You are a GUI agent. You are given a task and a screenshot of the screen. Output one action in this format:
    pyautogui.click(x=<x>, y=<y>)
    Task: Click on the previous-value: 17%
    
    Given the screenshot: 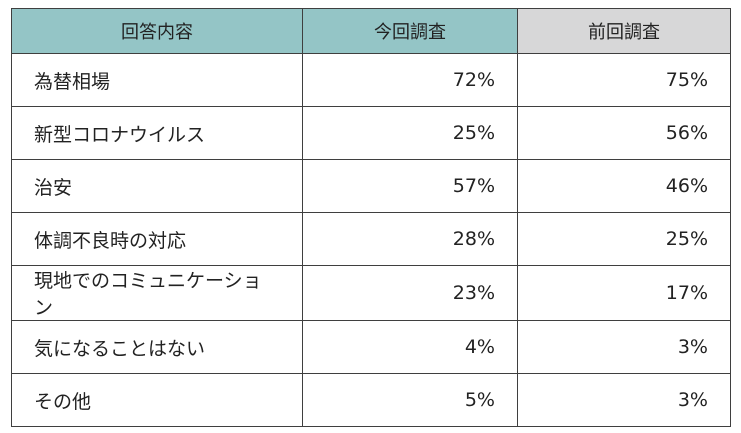 What is the action you would take?
    pyautogui.click(x=624, y=293)
    